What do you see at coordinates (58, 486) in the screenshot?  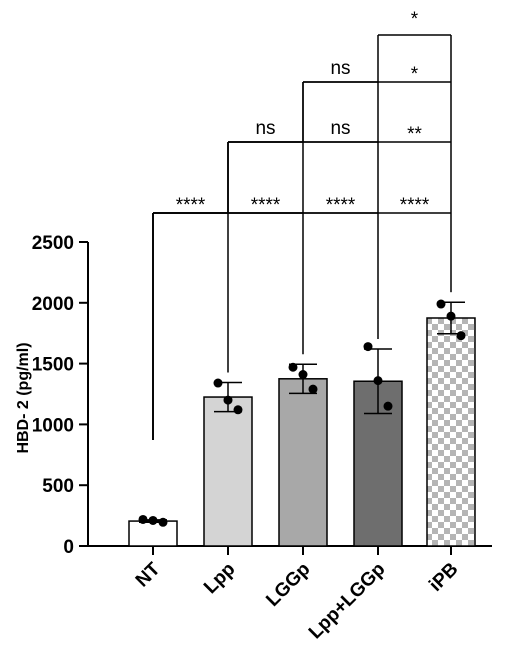 I see `y-tick-label: 500` at bounding box center [58, 486].